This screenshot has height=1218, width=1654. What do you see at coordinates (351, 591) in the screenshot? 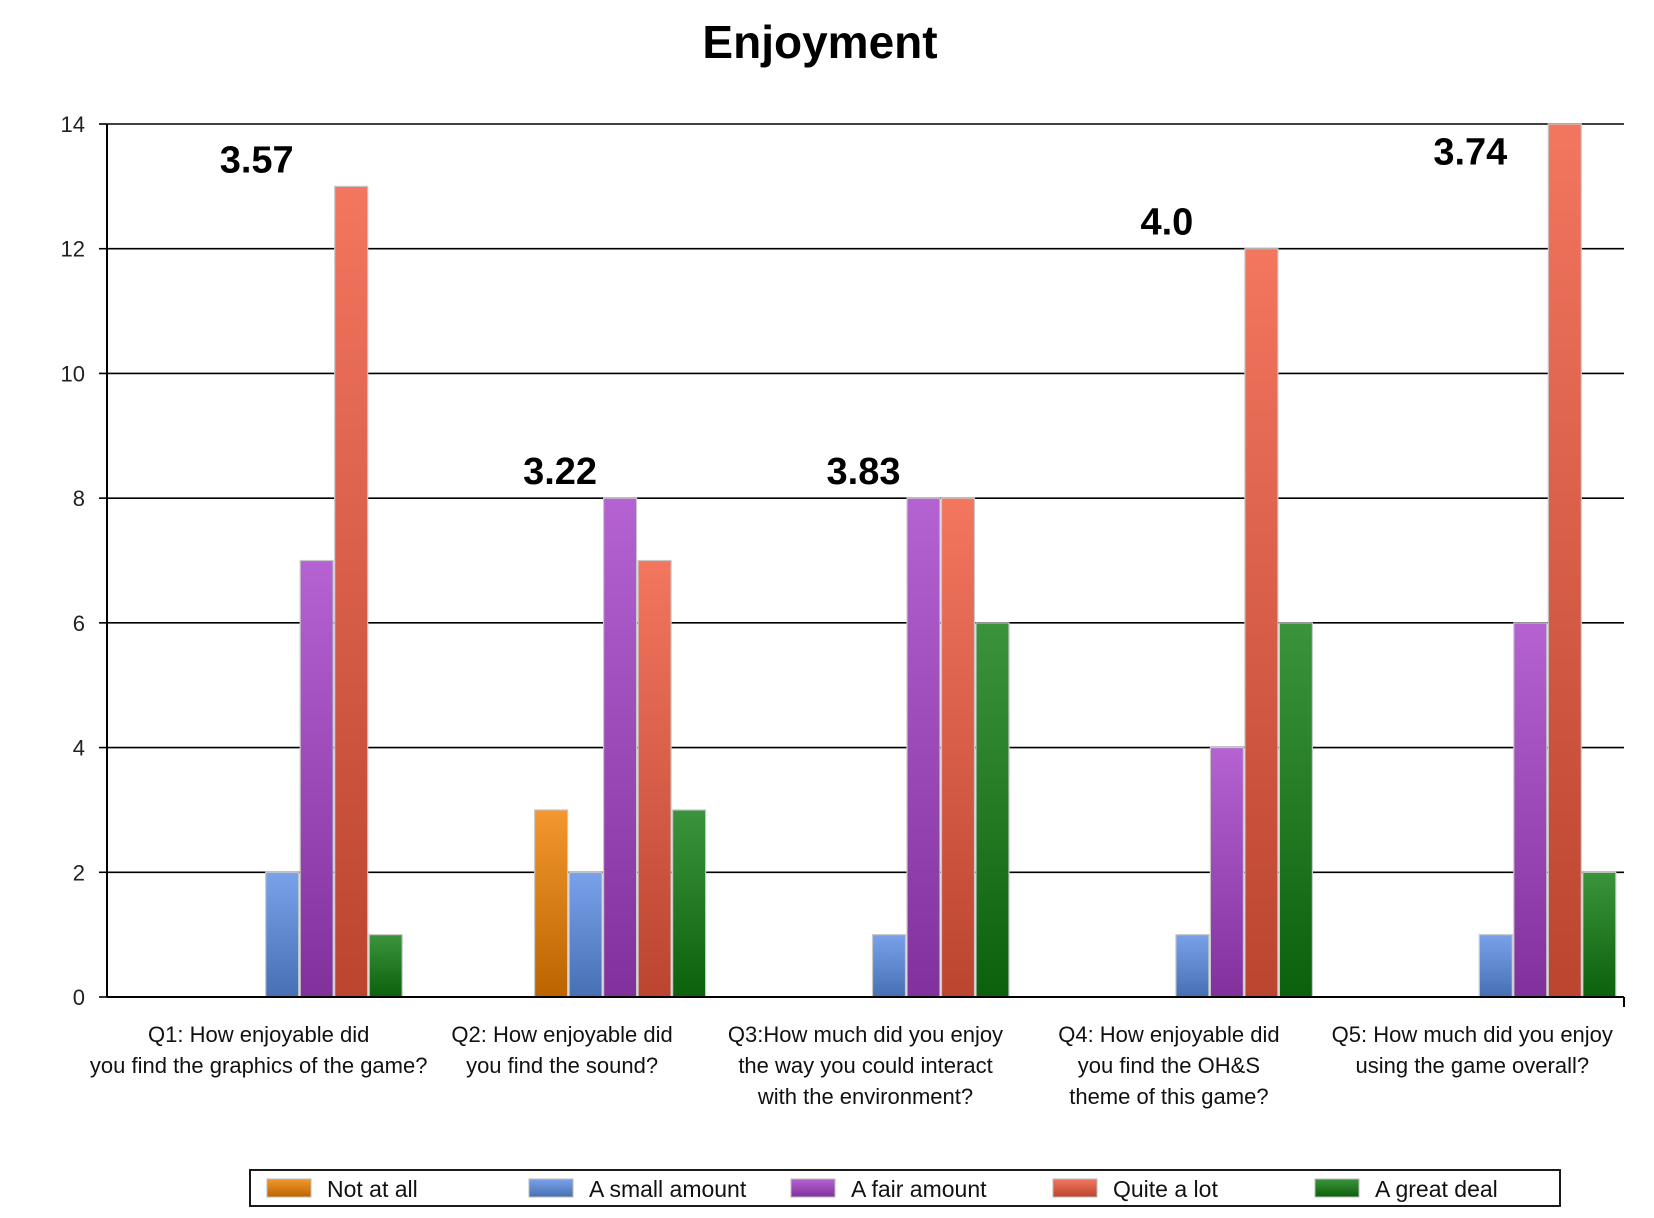
I see `bar-quite-a-lot-q1` at bounding box center [351, 591].